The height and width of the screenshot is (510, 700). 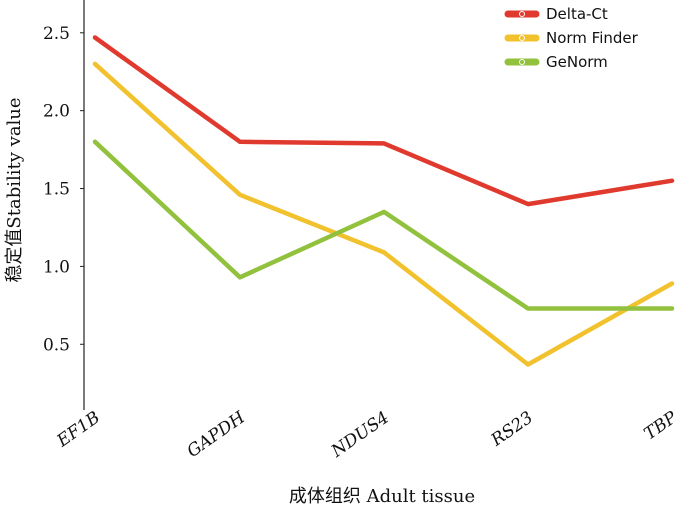 What do you see at coordinates (577, 62) in the screenshot?
I see `legend-label: GeNorm` at bounding box center [577, 62].